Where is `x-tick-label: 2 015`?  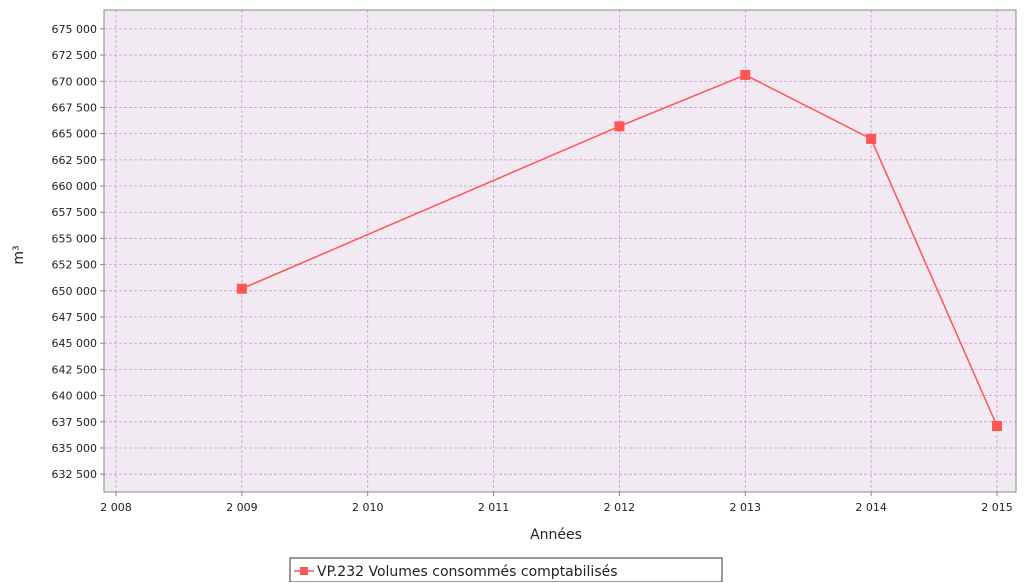
x-tick-label: 2 015 is located at coordinates (997, 507).